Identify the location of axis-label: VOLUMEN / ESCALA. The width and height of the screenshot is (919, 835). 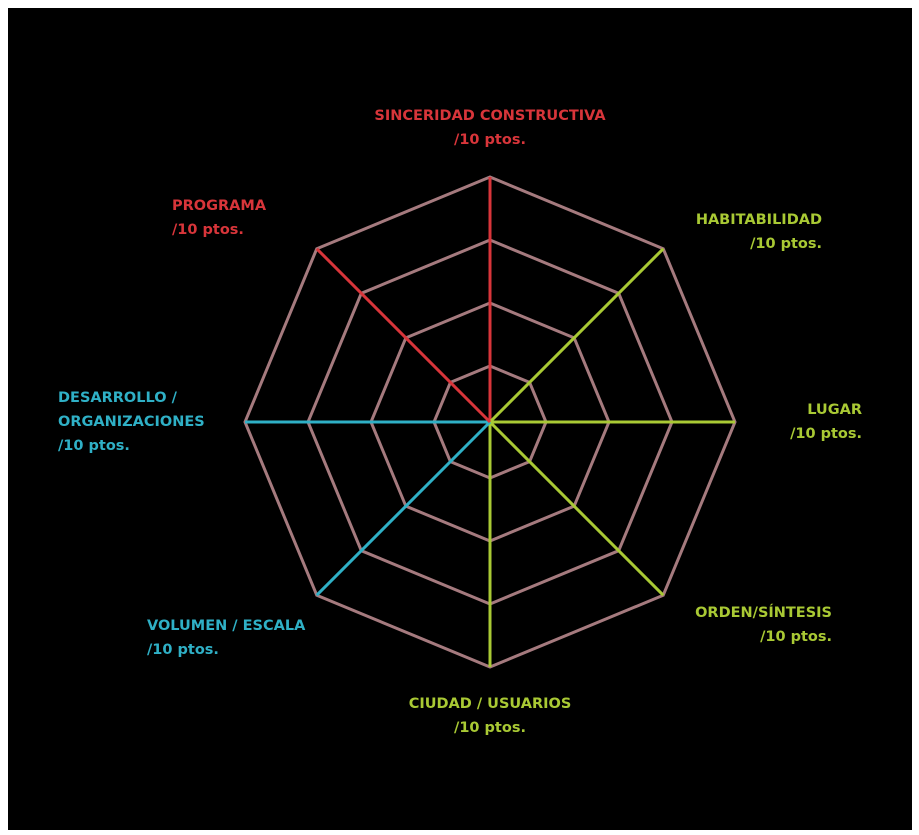
(226, 626).